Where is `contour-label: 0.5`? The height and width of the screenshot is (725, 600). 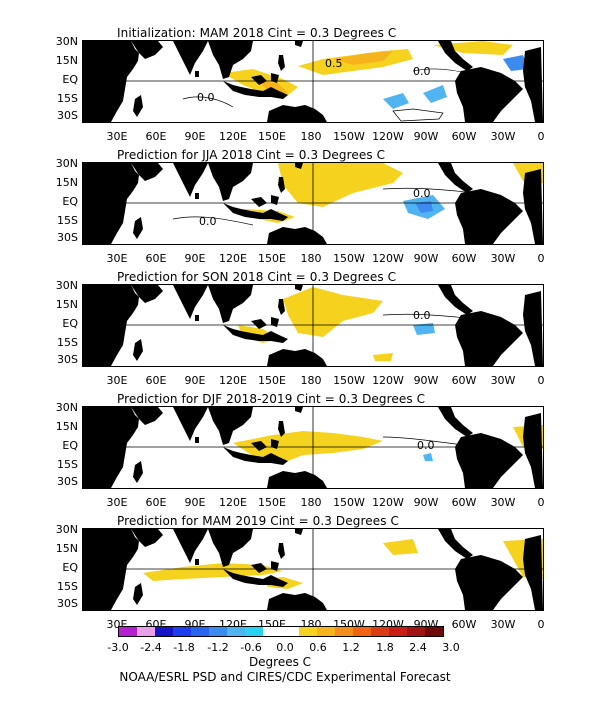 contour-label: 0.5 is located at coordinates (334, 63).